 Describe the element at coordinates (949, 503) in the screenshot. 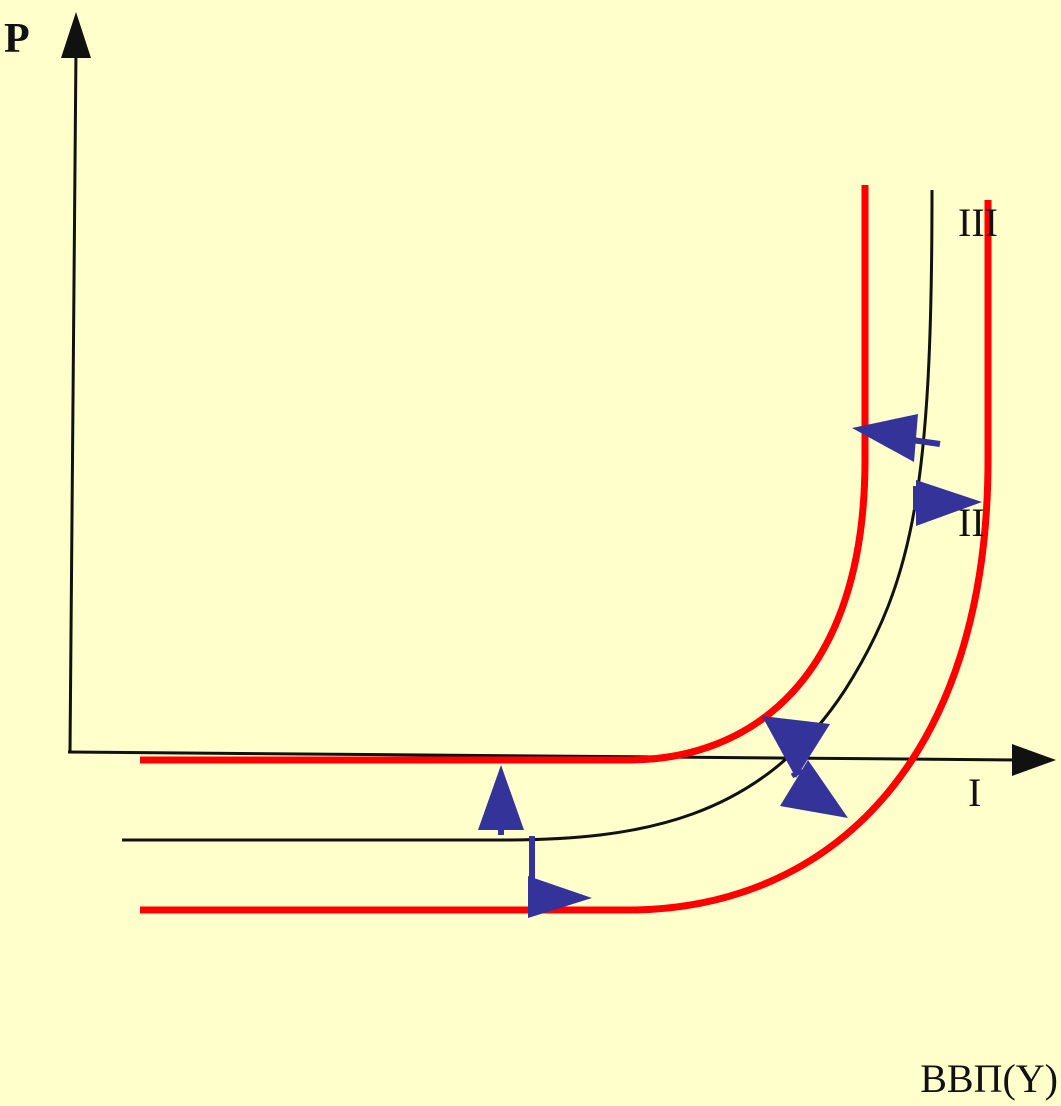

I see `arrow-right2-head` at that location.